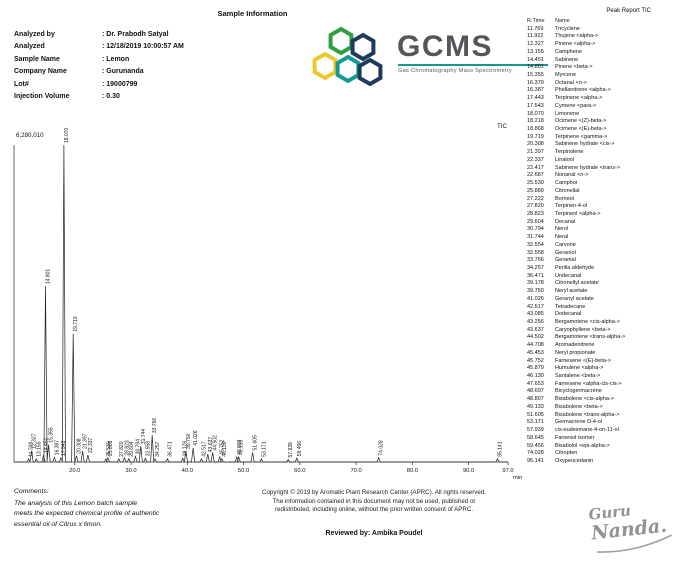 This screenshot has height=566, width=679. I want to click on peak-rtime: 32.558, so click(535, 252).